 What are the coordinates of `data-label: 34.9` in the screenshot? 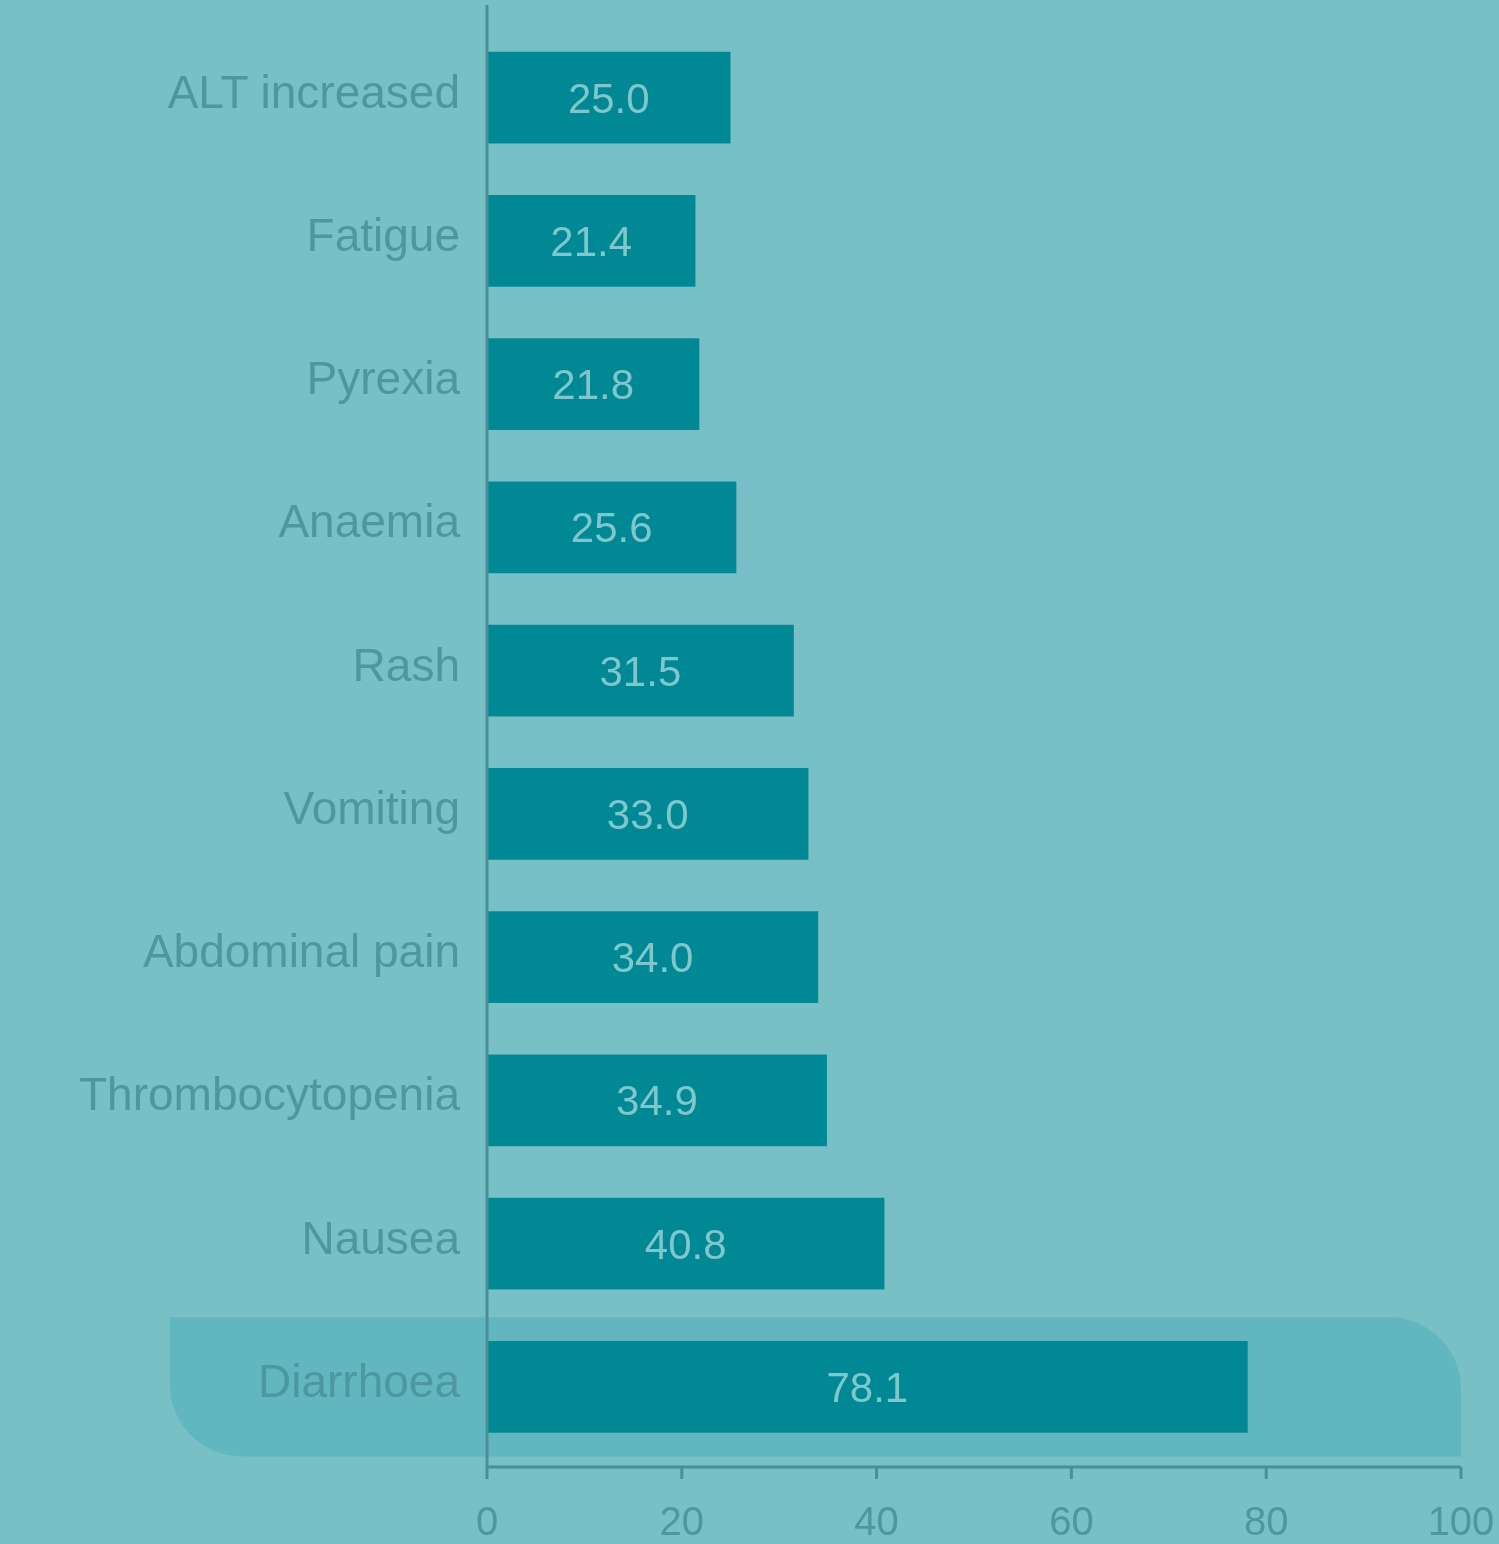 It's located at (657, 1101).